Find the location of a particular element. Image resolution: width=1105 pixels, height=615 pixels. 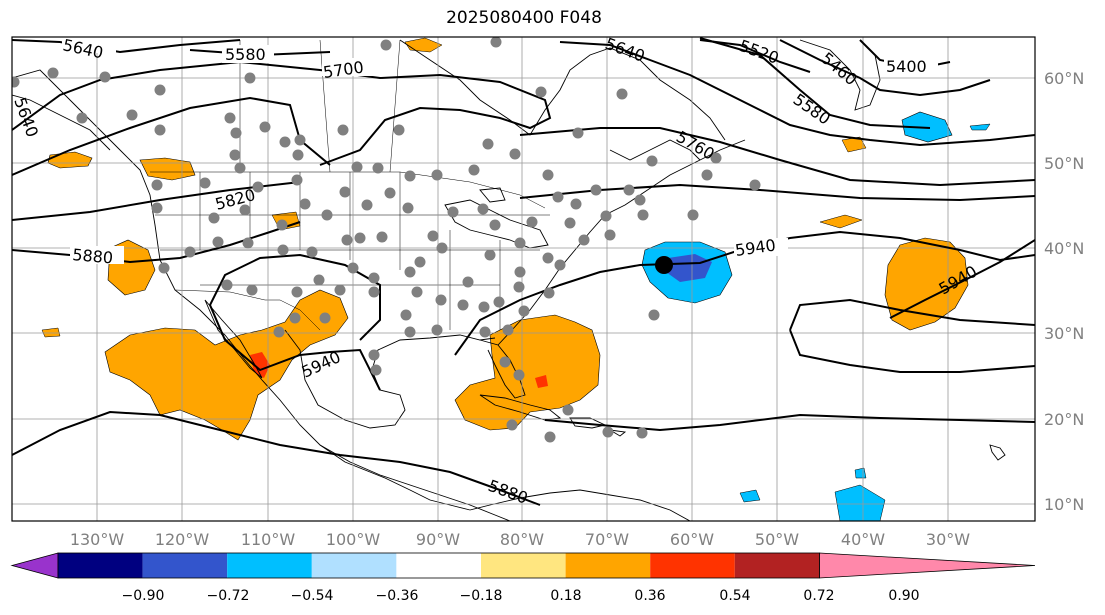

colorbar-frame is located at coordinates (438, 565).